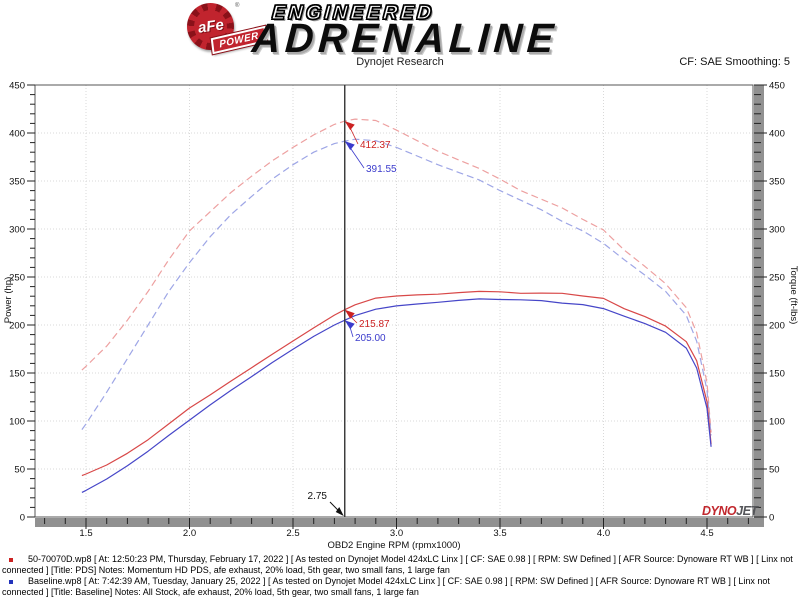 The image size is (800, 600). What do you see at coordinates (777, 422) in the screenshot?
I see `y-tick-label-right: 100` at bounding box center [777, 422].